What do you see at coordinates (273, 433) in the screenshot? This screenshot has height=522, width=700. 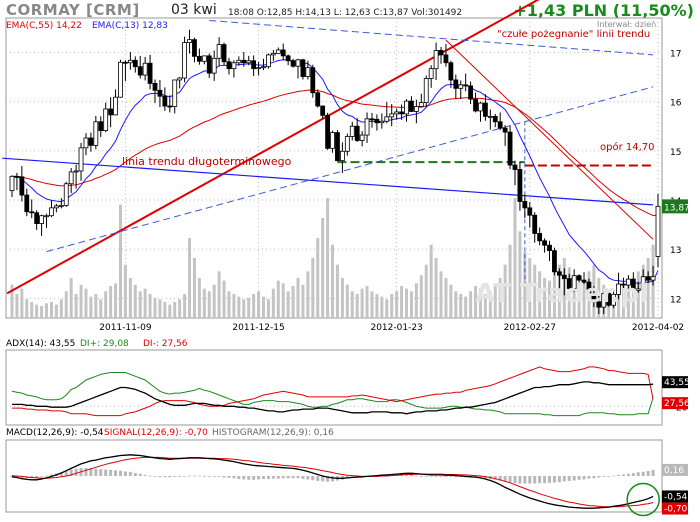 I see `histogram-legend: HISTOGRAM(12,26,9): 0,16` at bounding box center [273, 433].